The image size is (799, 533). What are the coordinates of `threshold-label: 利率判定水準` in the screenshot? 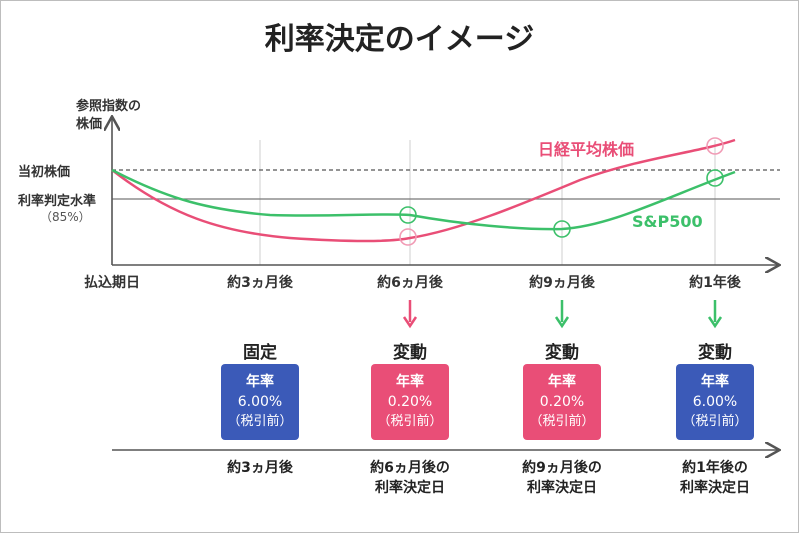 It's located at (57, 201).